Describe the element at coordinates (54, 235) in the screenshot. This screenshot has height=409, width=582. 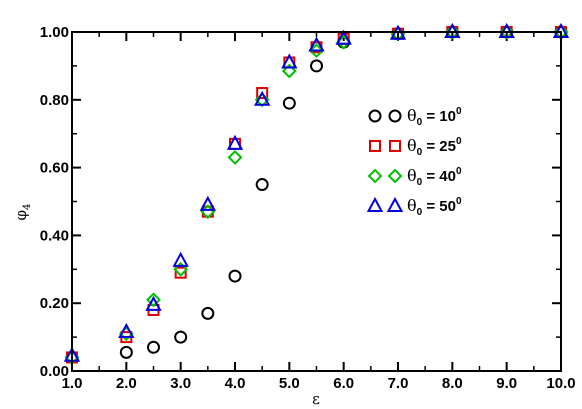
I see `y-tick-label: 0.40` at that location.